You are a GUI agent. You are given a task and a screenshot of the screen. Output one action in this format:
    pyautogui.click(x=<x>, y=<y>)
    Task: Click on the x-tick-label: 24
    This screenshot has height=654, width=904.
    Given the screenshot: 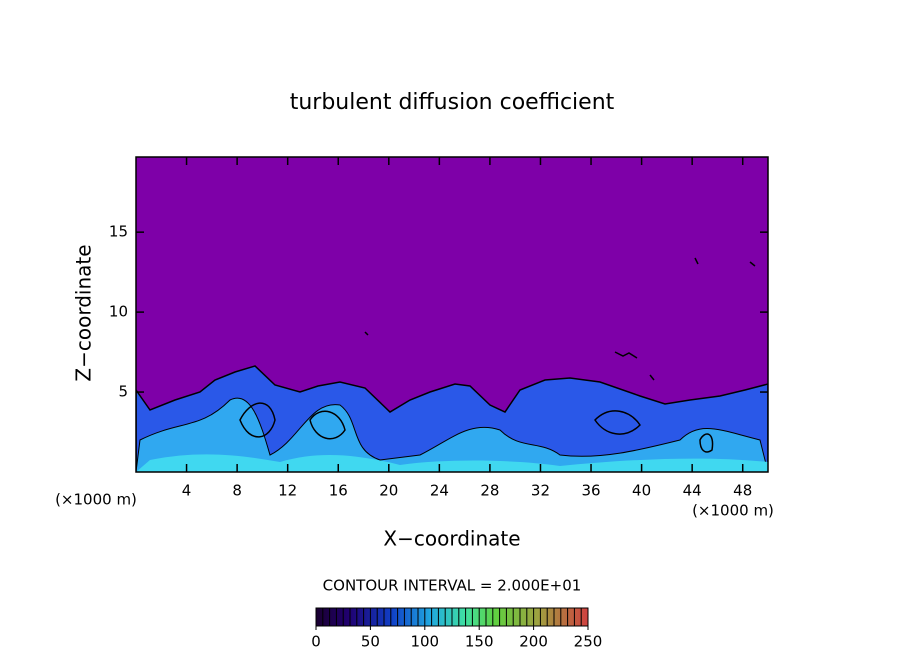 What is the action you would take?
    pyautogui.click(x=439, y=491)
    